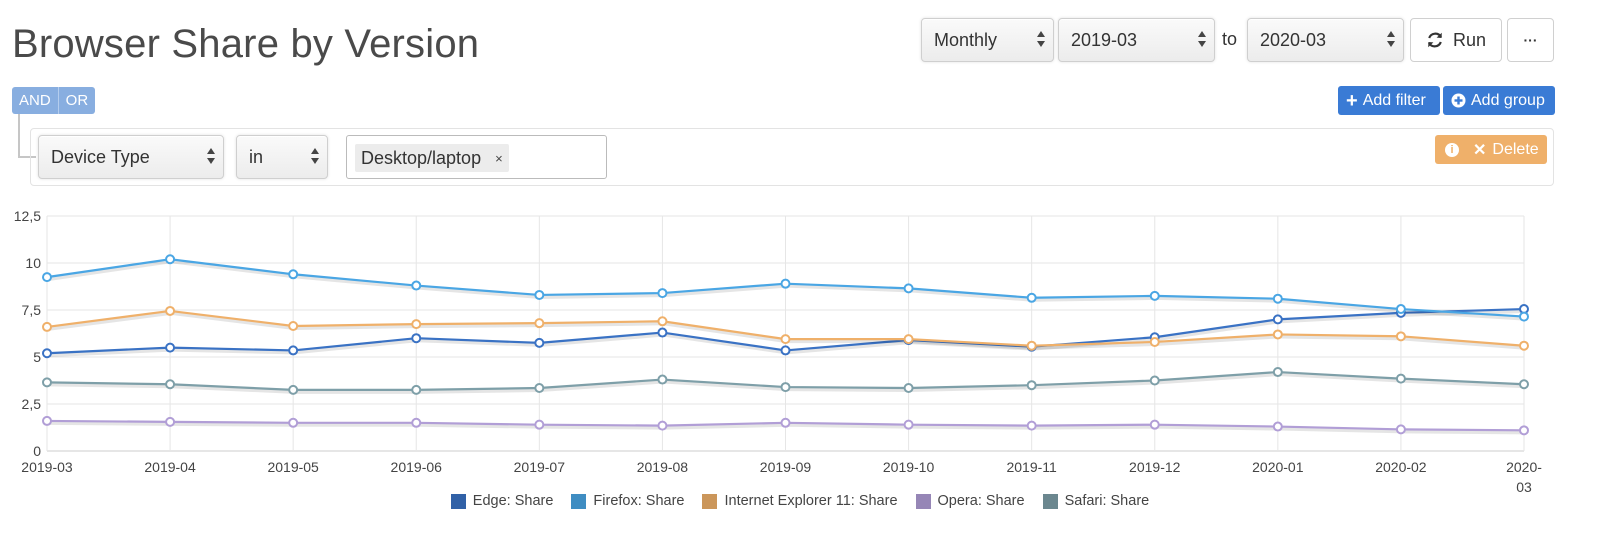 This screenshot has height=535, width=1600. I want to click on x-tick-label: 2019-04, so click(170, 467).